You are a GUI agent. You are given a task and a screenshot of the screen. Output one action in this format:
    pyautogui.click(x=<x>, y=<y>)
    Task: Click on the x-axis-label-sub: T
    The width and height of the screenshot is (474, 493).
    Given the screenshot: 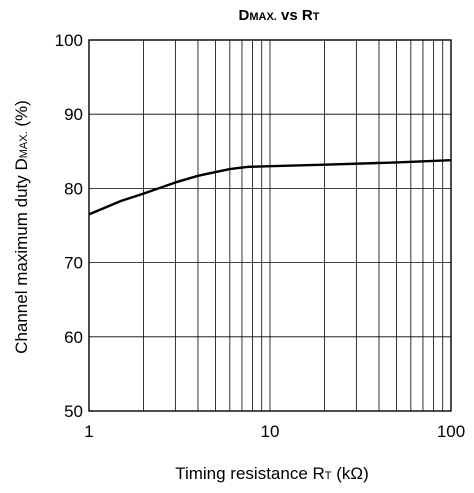 What is the action you would take?
    pyautogui.click(x=328, y=476)
    